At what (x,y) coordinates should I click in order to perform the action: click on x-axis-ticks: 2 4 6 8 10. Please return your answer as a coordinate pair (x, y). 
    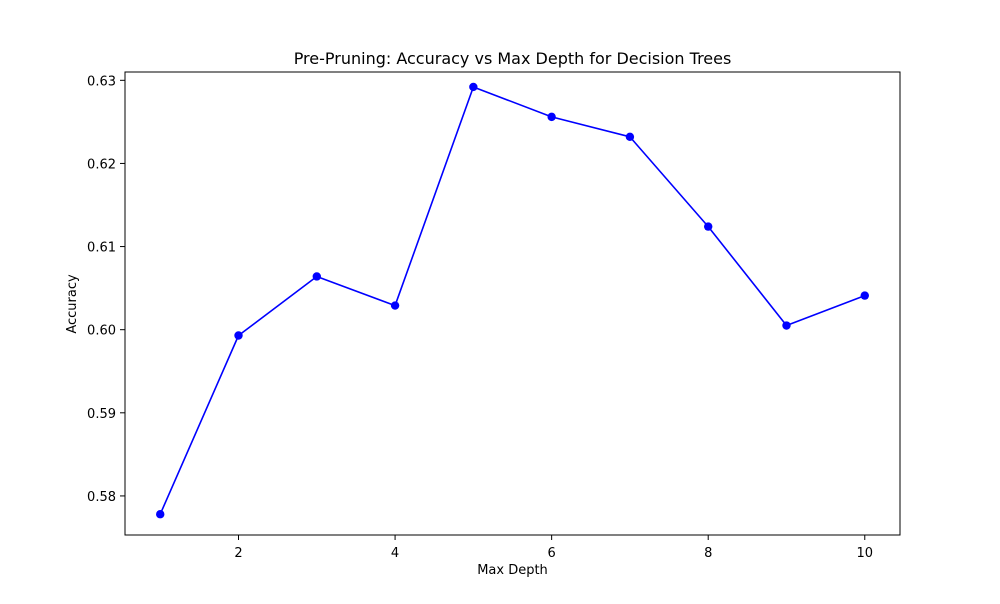
    Looking at the image, I should click on (553, 548).